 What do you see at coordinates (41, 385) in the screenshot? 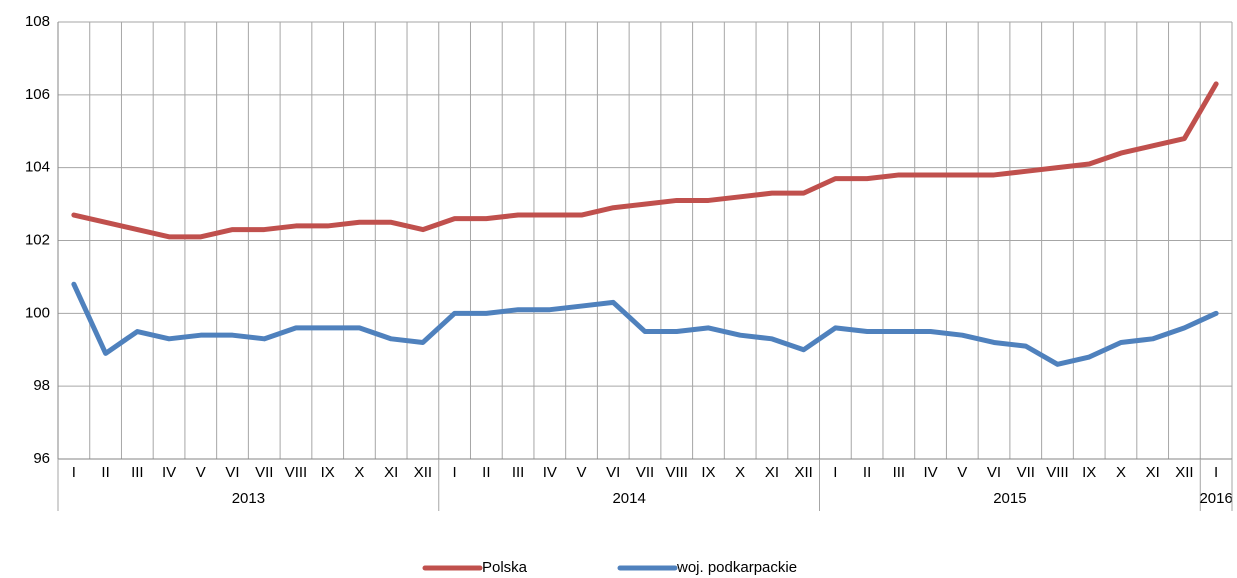
I see `y-tick-label: 98` at bounding box center [41, 385].